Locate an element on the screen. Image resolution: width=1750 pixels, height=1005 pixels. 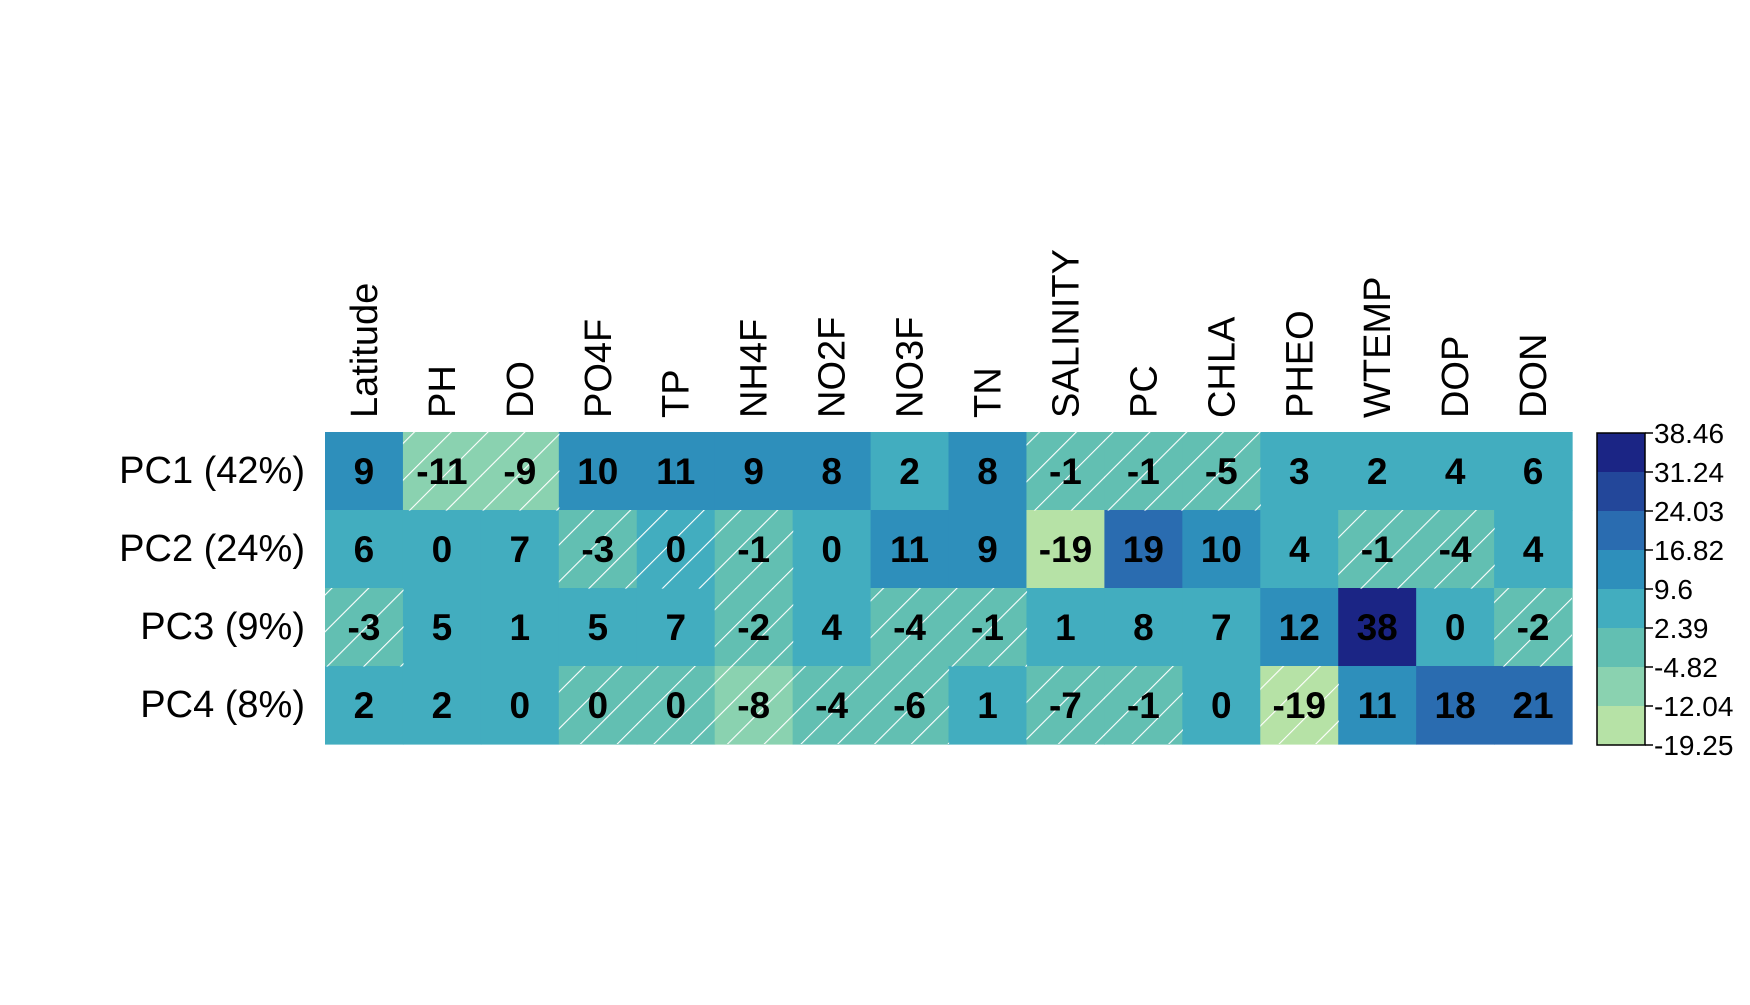
column-label: WTEMP is located at coordinates (1378, 347).